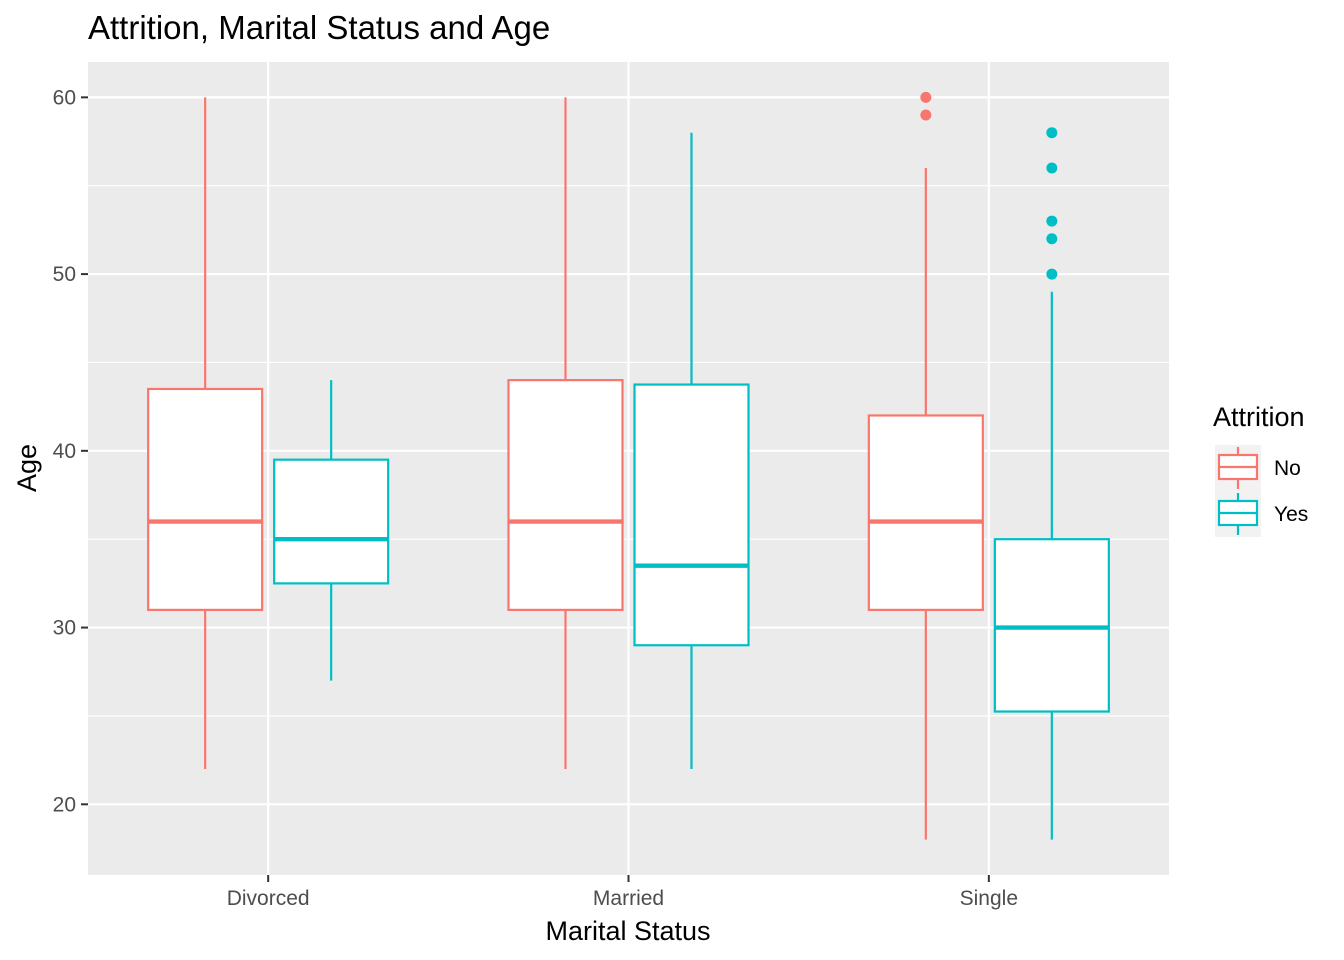  I want to click on legend-label: No, so click(1287, 468).